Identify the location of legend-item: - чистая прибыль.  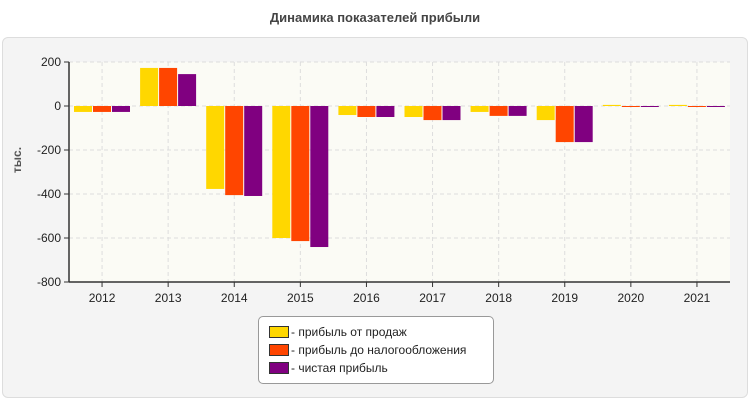
(328, 368).